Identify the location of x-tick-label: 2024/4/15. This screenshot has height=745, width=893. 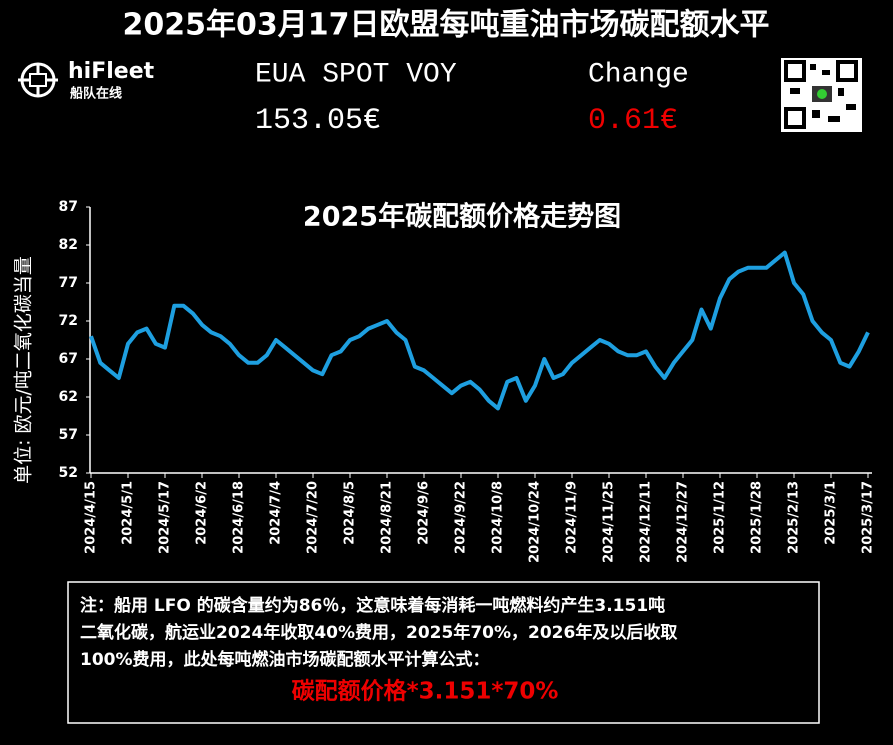
(91, 517).